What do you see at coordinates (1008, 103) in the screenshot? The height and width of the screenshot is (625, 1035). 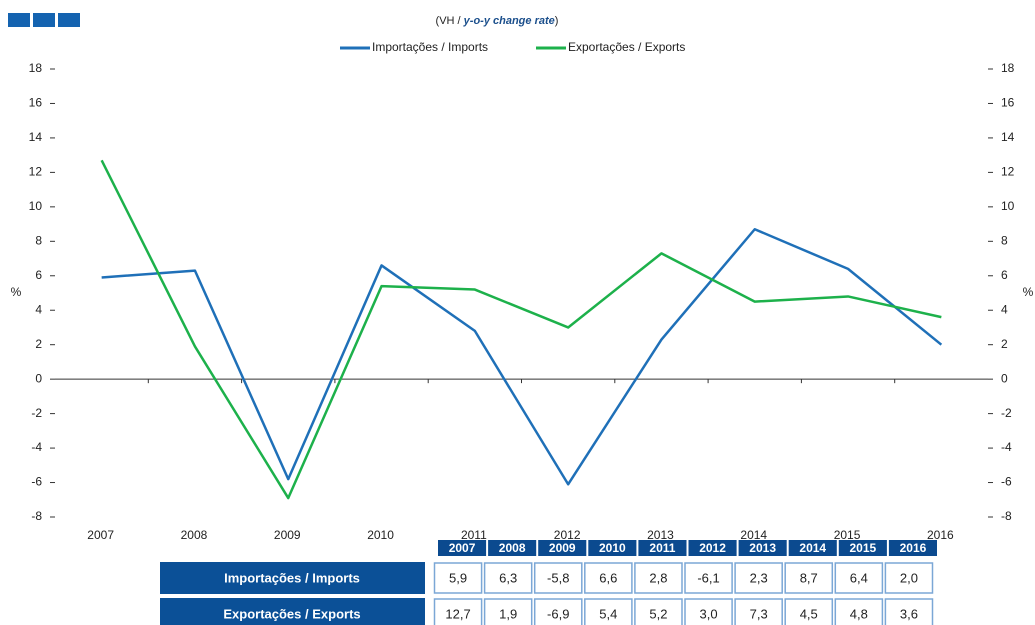 I see `y2-tick-label: 16` at bounding box center [1008, 103].